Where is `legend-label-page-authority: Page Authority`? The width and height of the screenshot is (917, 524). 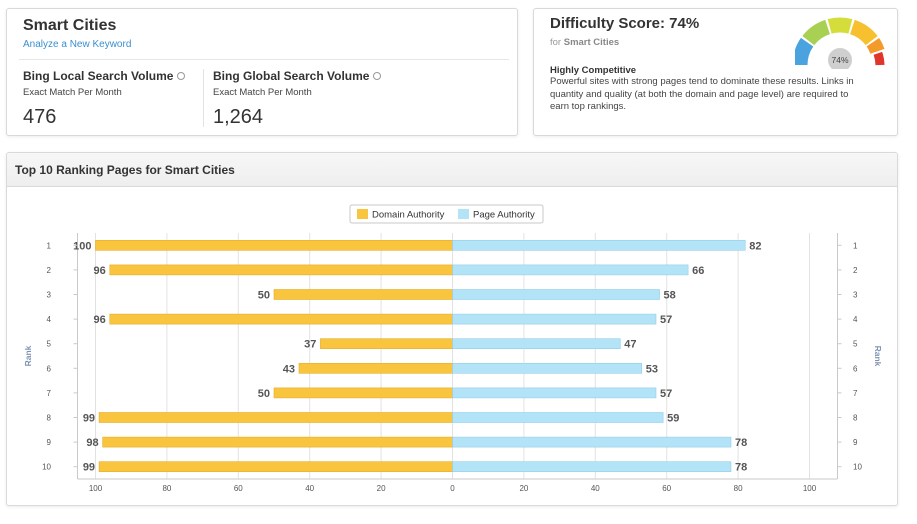 legend-label-page-authority: Page Authority is located at coordinates (504, 215).